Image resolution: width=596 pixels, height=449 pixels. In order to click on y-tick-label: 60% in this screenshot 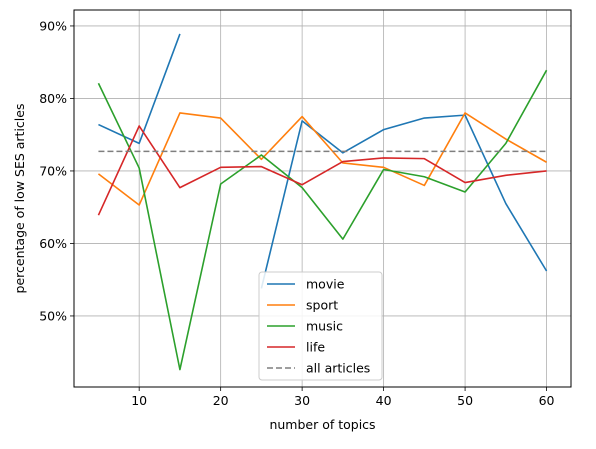, I will do `click(53, 243)`.